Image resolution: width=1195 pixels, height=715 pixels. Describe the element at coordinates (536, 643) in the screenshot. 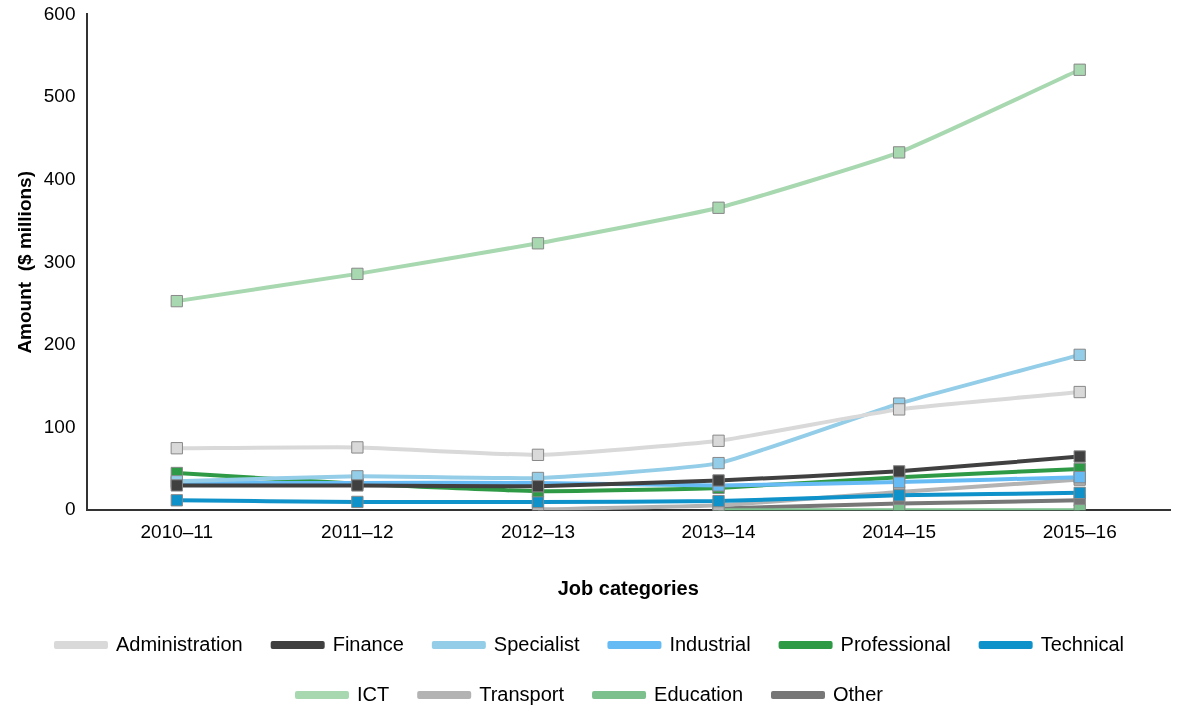

I see `legend-label: Specialist` at that location.